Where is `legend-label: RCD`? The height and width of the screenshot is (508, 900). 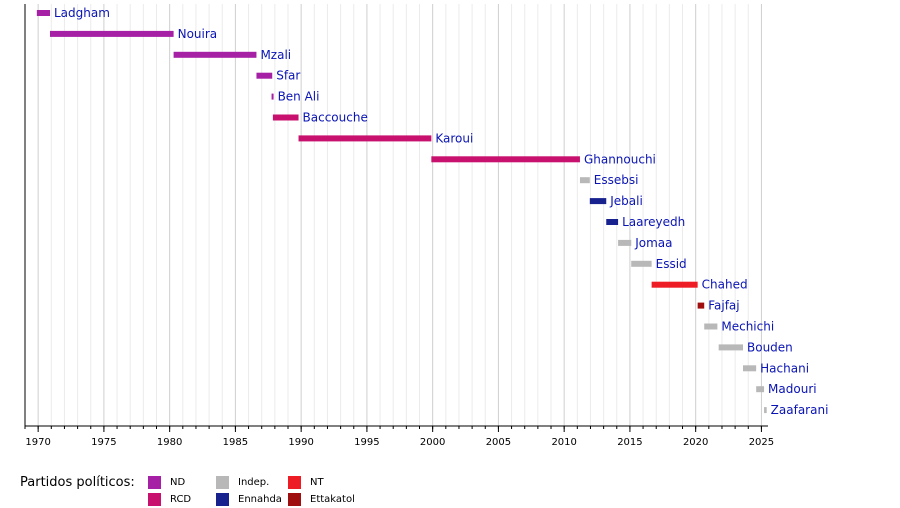
legend-label: RCD is located at coordinates (181, 499).